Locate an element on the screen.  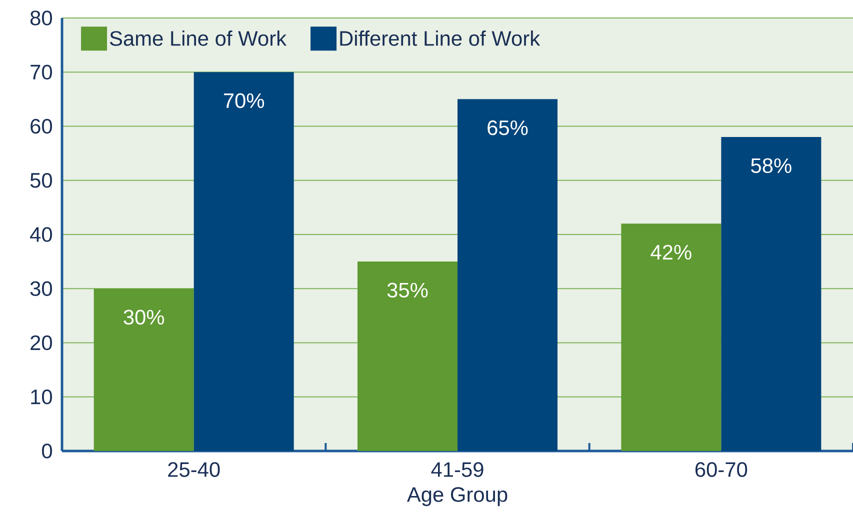
data-label: 70% is located at coordinates (244, 100).